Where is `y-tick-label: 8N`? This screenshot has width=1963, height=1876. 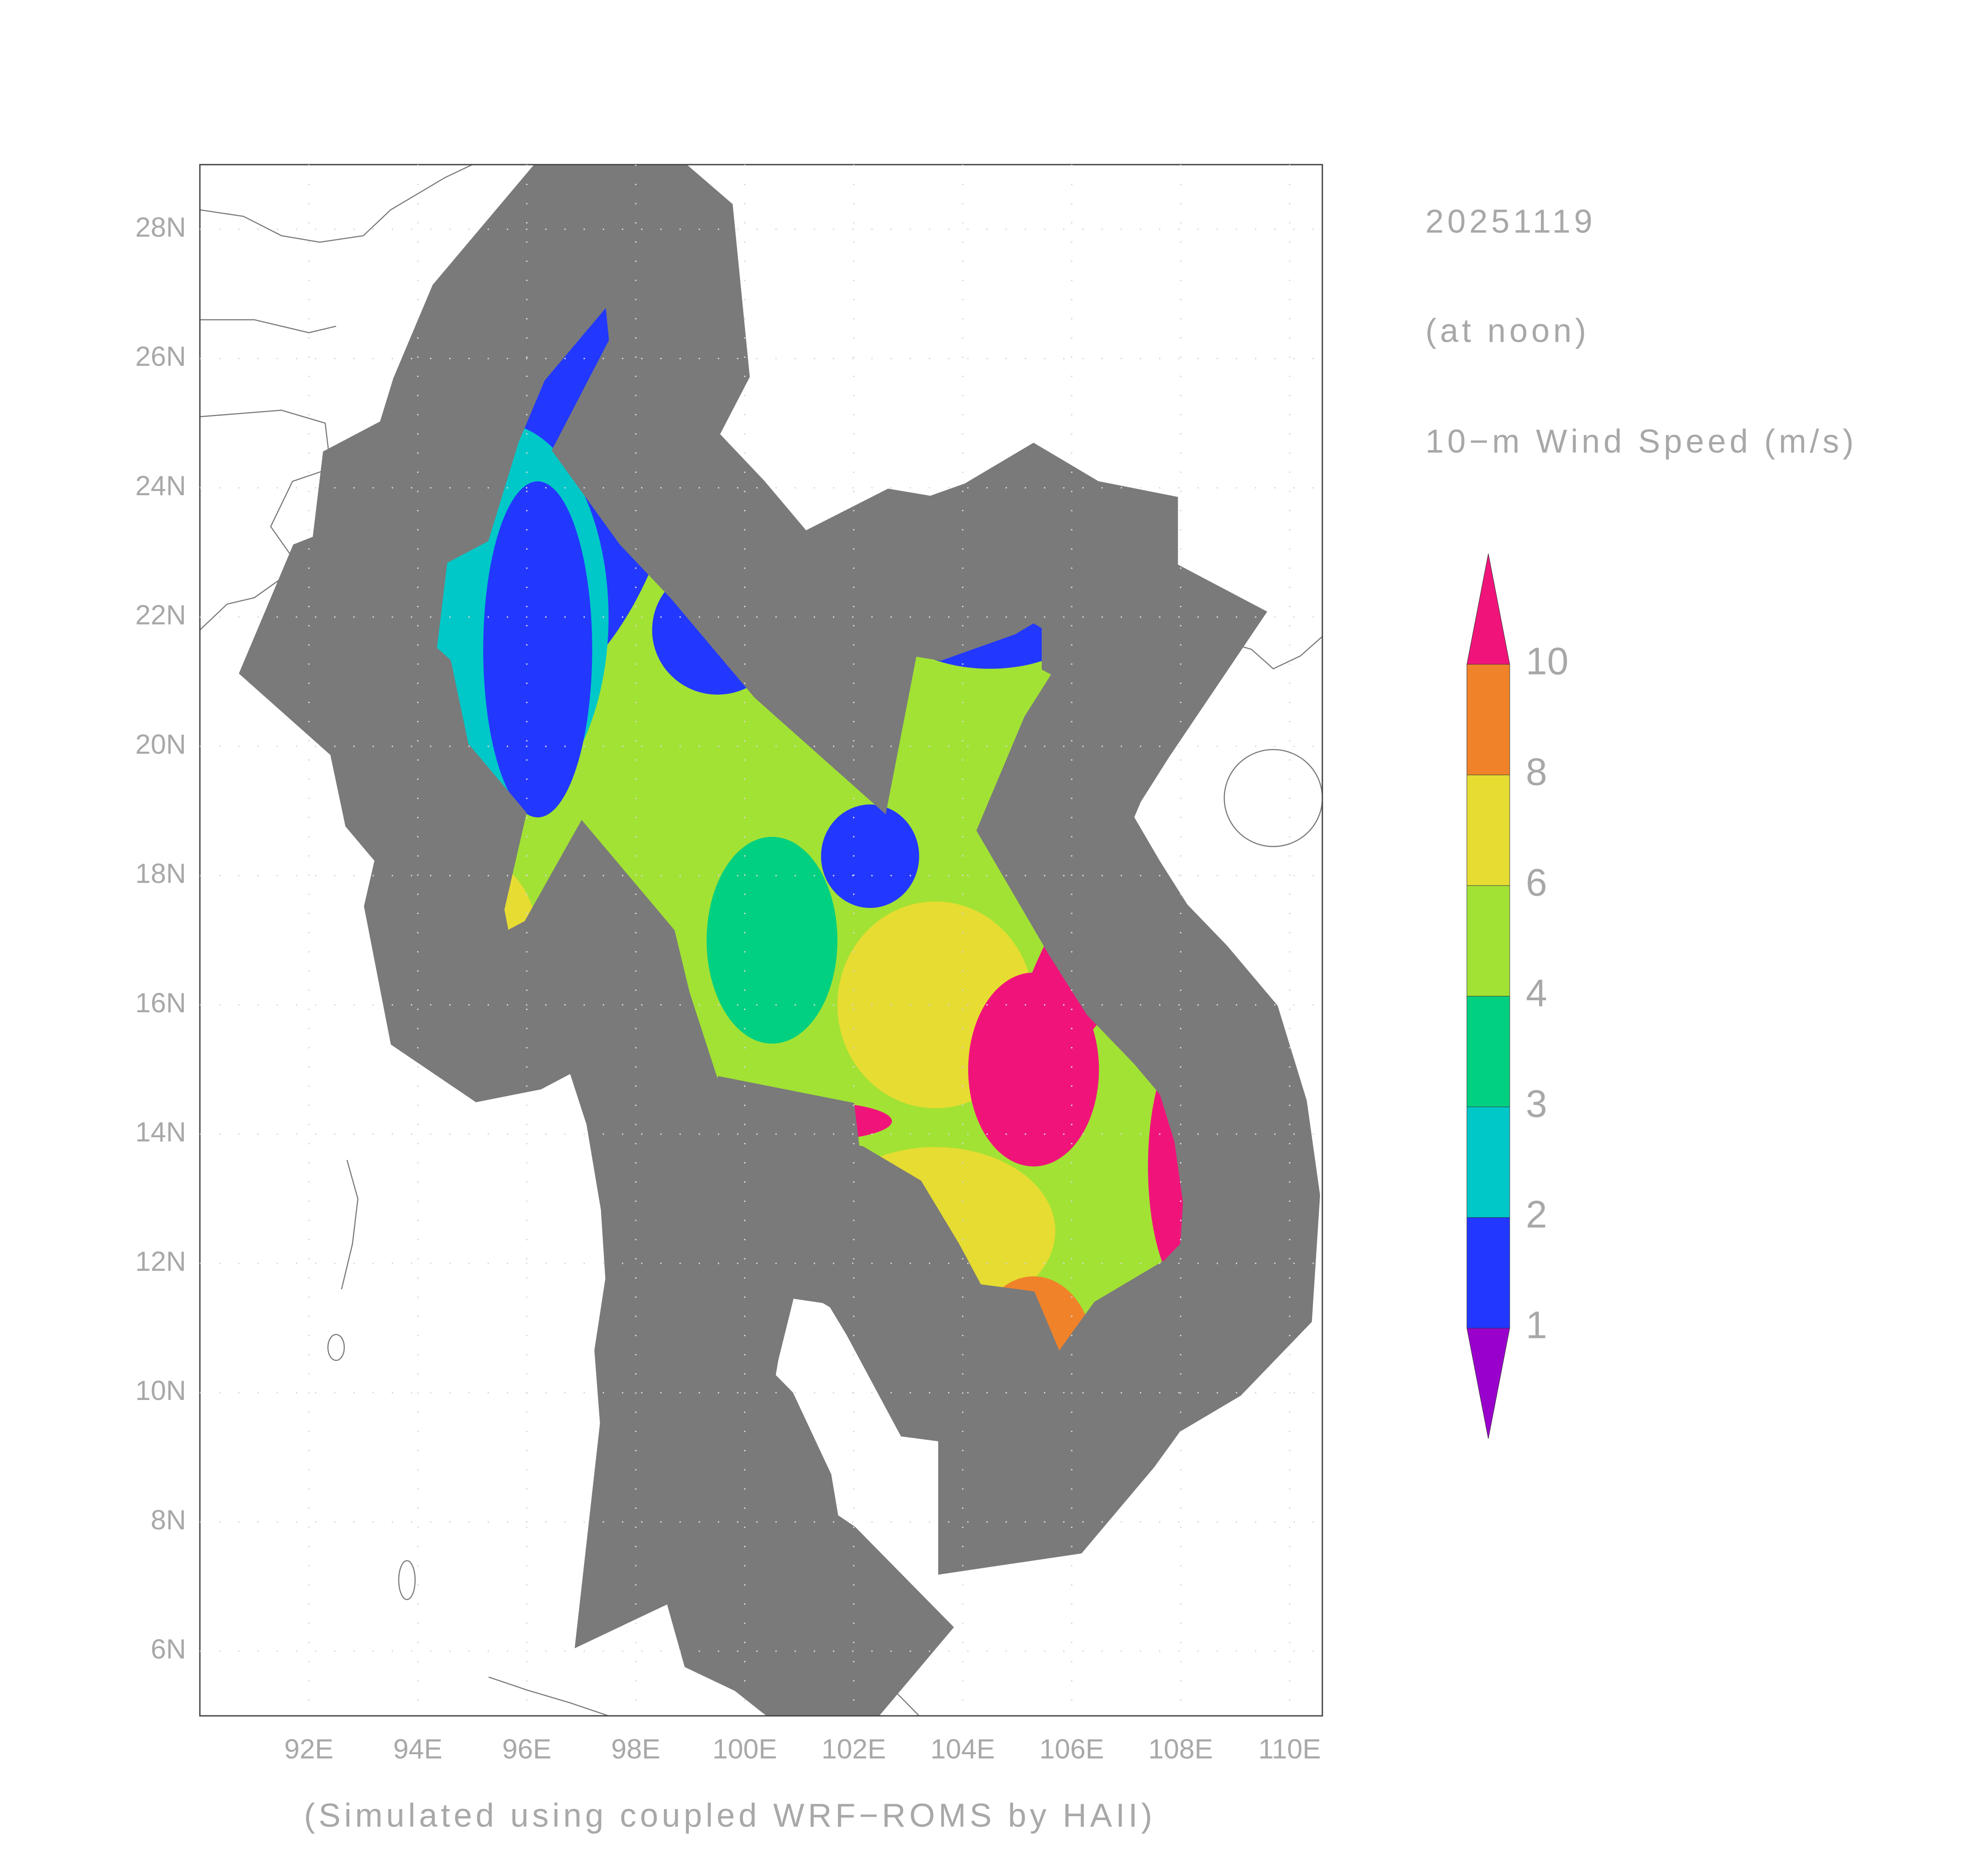
y-tick-label: 8N is located at coordinates (168, 1520).